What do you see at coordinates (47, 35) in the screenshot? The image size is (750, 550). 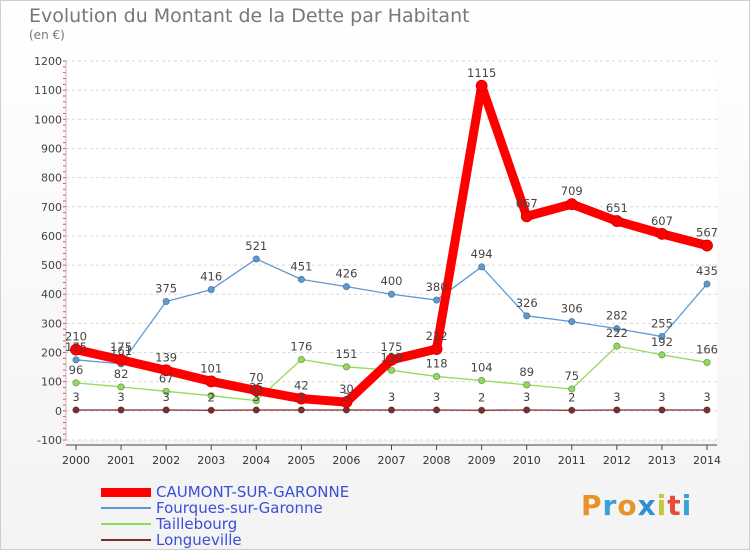 I see `chart-unit: (en €)` at bounding box center [47, 35].